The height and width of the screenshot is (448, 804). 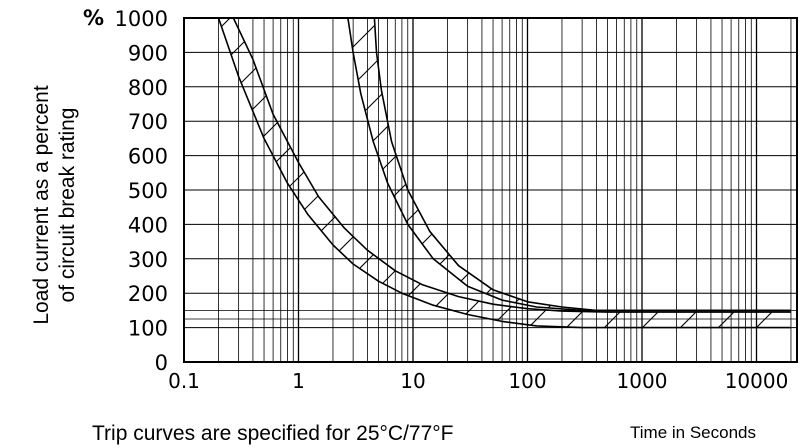 What do you see at coordinates (478, 381) in the screenshot?
I see `x-tick-labels: 0.1 1 10 100 1000 10000` at bounding box center [478, 381].